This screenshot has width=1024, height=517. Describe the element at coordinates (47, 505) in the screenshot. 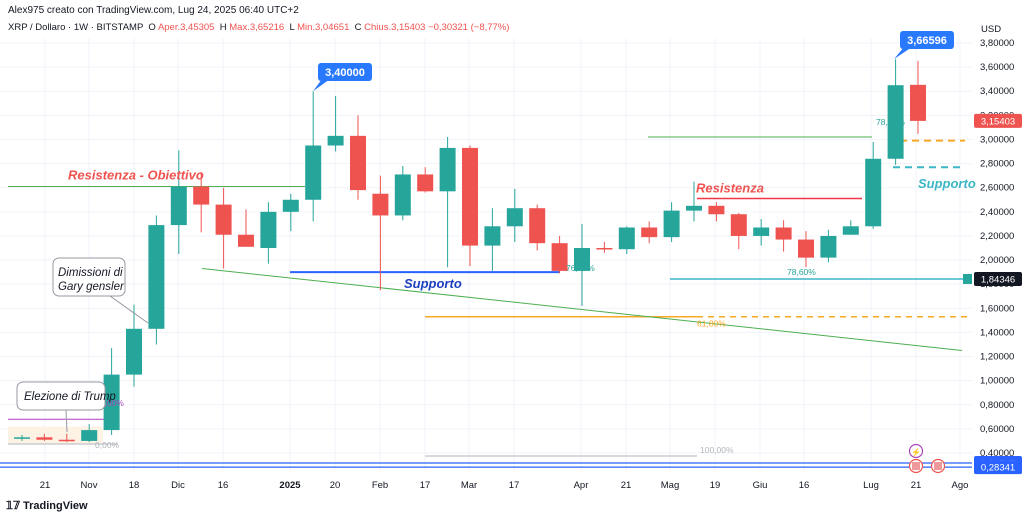

I see `tradingview-logo: 𝟙𝟟 TradingView` at that location.